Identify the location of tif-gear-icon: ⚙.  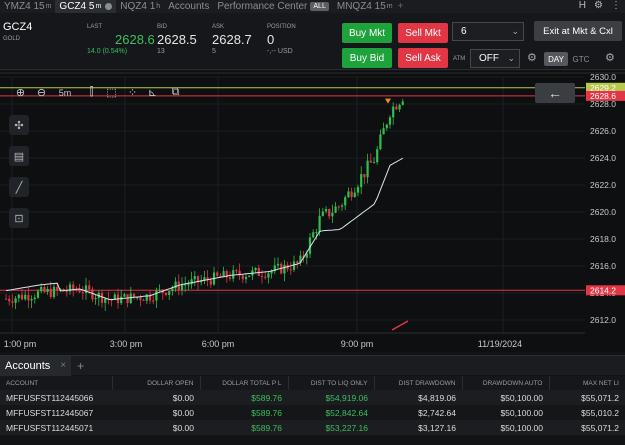
(610, 58).